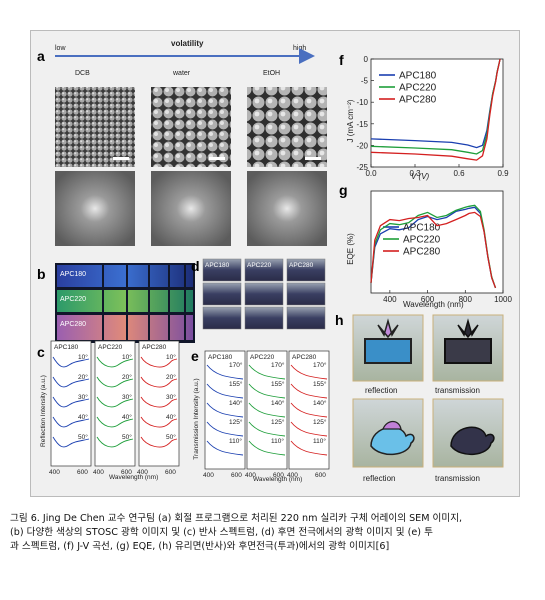  Describe the element at coordinates (235, 441) in the screenshot. I see `e-angle-label: 110°` at that location.